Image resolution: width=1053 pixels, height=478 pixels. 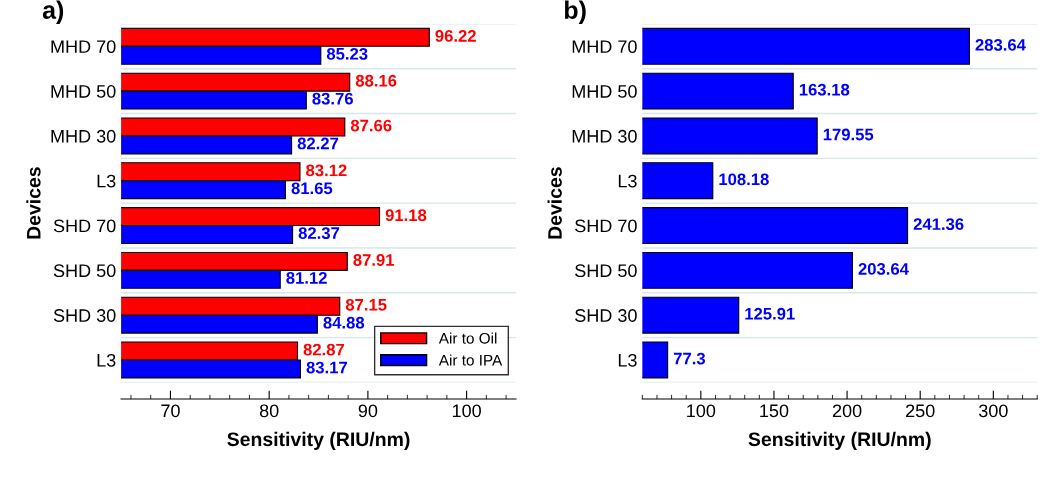 I want to click on data-label: 83.12, so click(x=326, y=170).